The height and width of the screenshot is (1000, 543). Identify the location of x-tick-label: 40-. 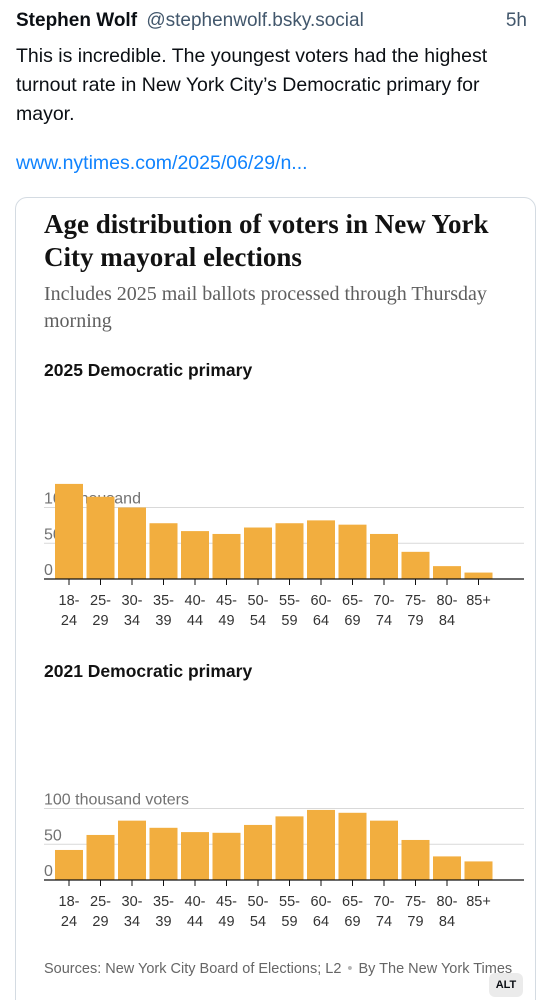
(195, 902).